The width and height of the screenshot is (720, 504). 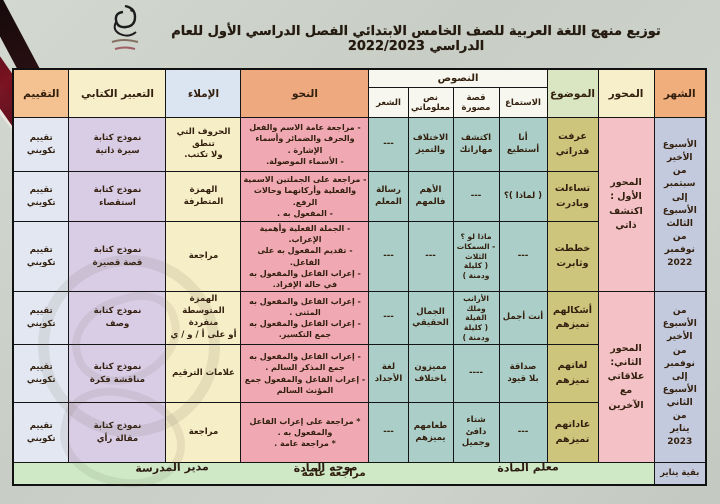 What do you see at coordinates (430, 318) in the screenshot?
I see `info-text-cell: الجمال الحقيقي` at bounding box center [430, 318].